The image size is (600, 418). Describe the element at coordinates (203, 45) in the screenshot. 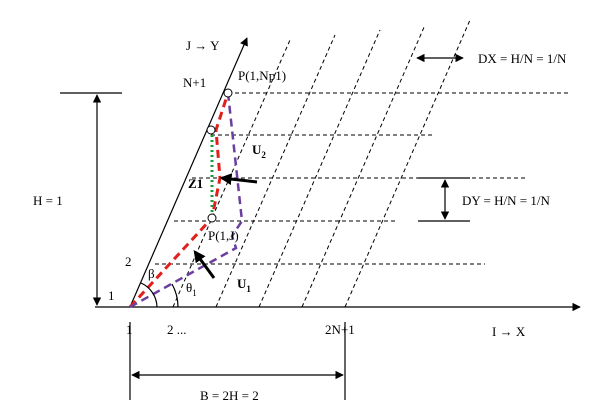

I see `y-axis-label: J → Y` at that location.